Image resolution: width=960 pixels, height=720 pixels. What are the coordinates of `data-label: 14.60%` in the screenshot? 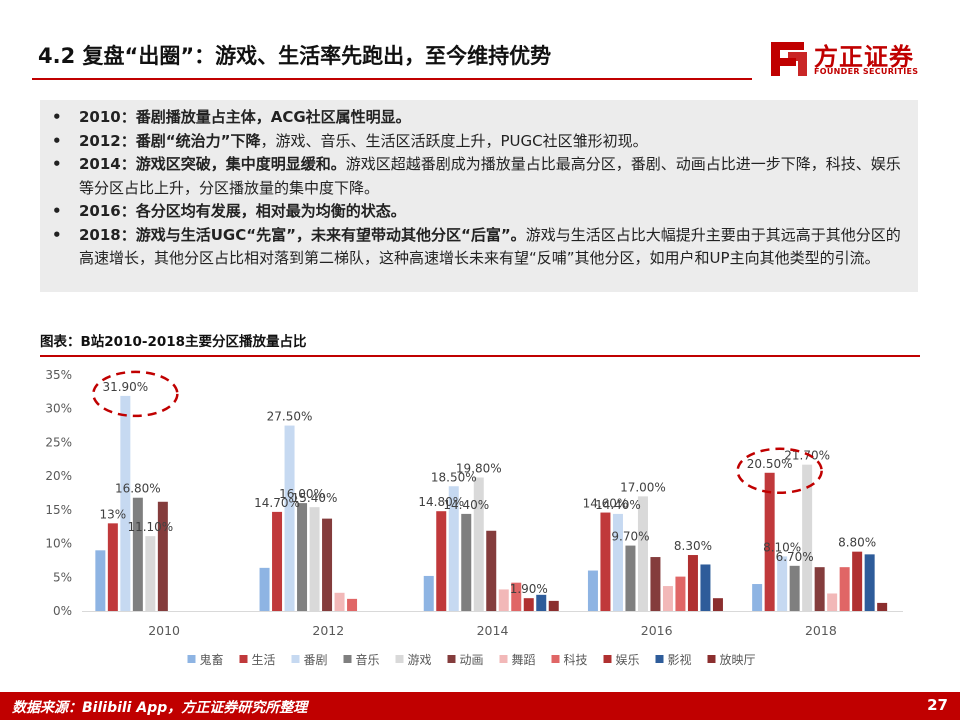 It's located at (606, 504).